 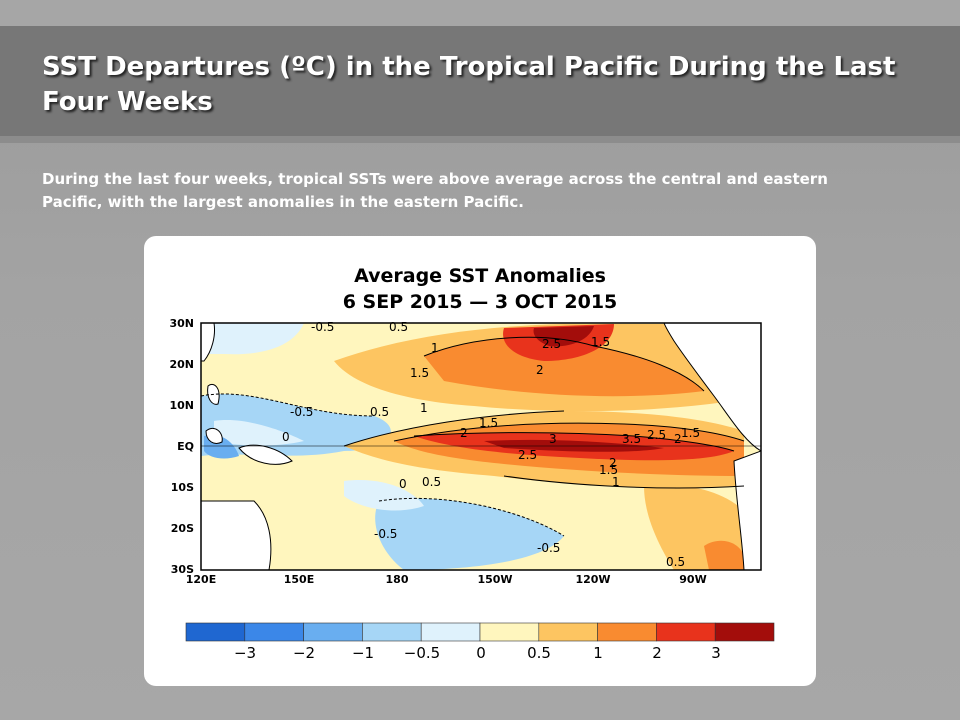 What do you see at coordinates (480, 276) in the screenshot?
I see `figure-title: Average SST Anomalies` at bounding box center [480, 276].